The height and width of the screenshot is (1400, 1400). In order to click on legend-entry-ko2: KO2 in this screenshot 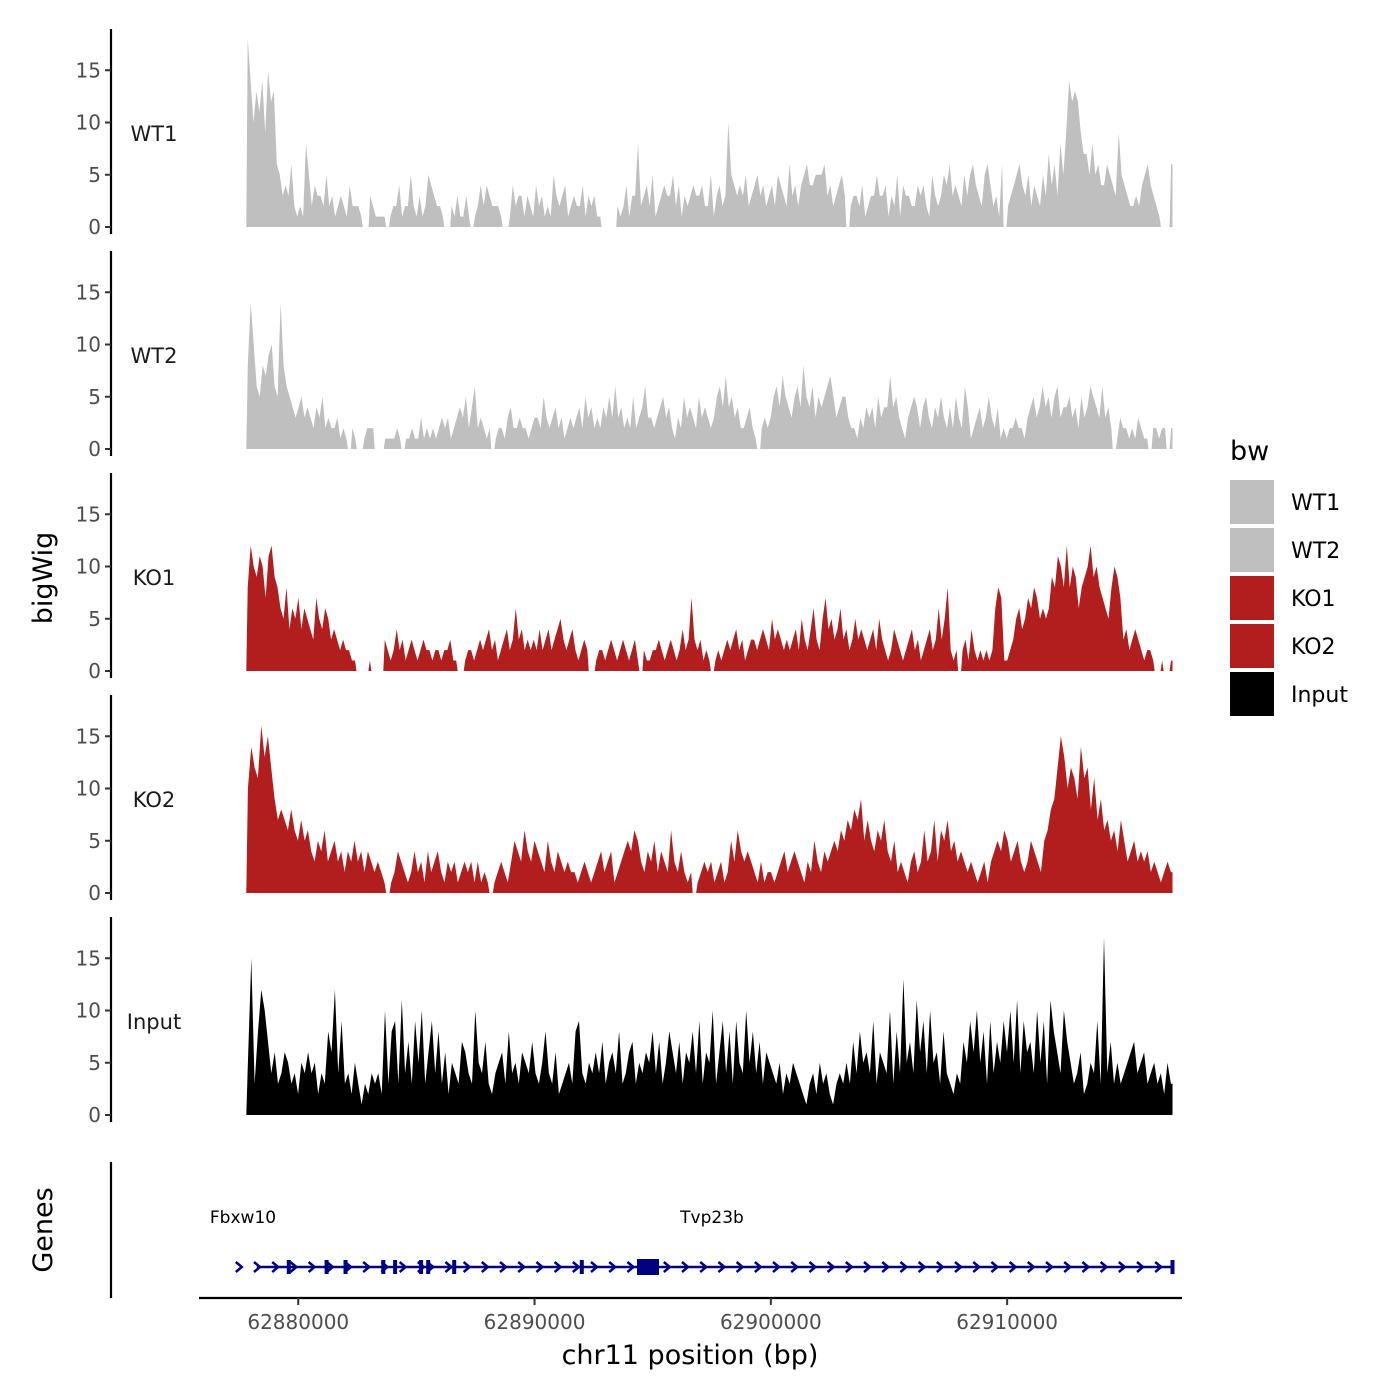, I will do `click(1283, 646)`.